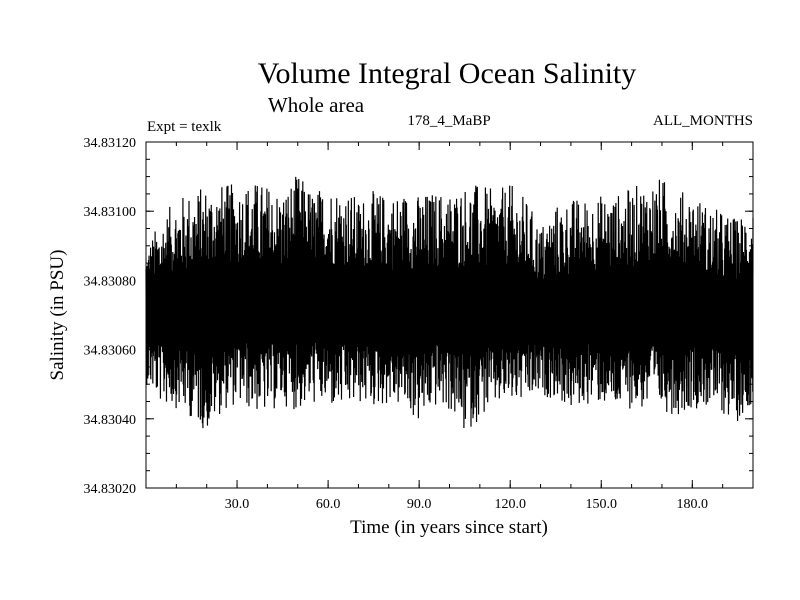 This screenshot has width=800, height=600. Describe the element at coordinates (419, 504) in the screenshot. I see `x-tick-label: 90.0` at that location.